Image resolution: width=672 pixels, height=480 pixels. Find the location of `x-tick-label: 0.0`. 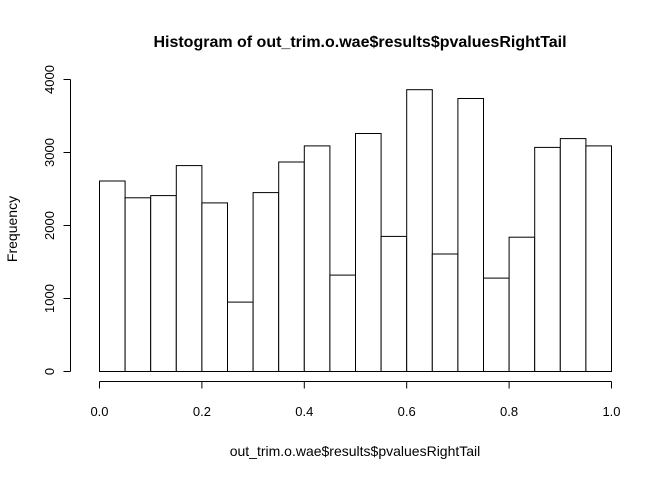

x-tick-label: 0.0 is located at coordinates (99, 411).